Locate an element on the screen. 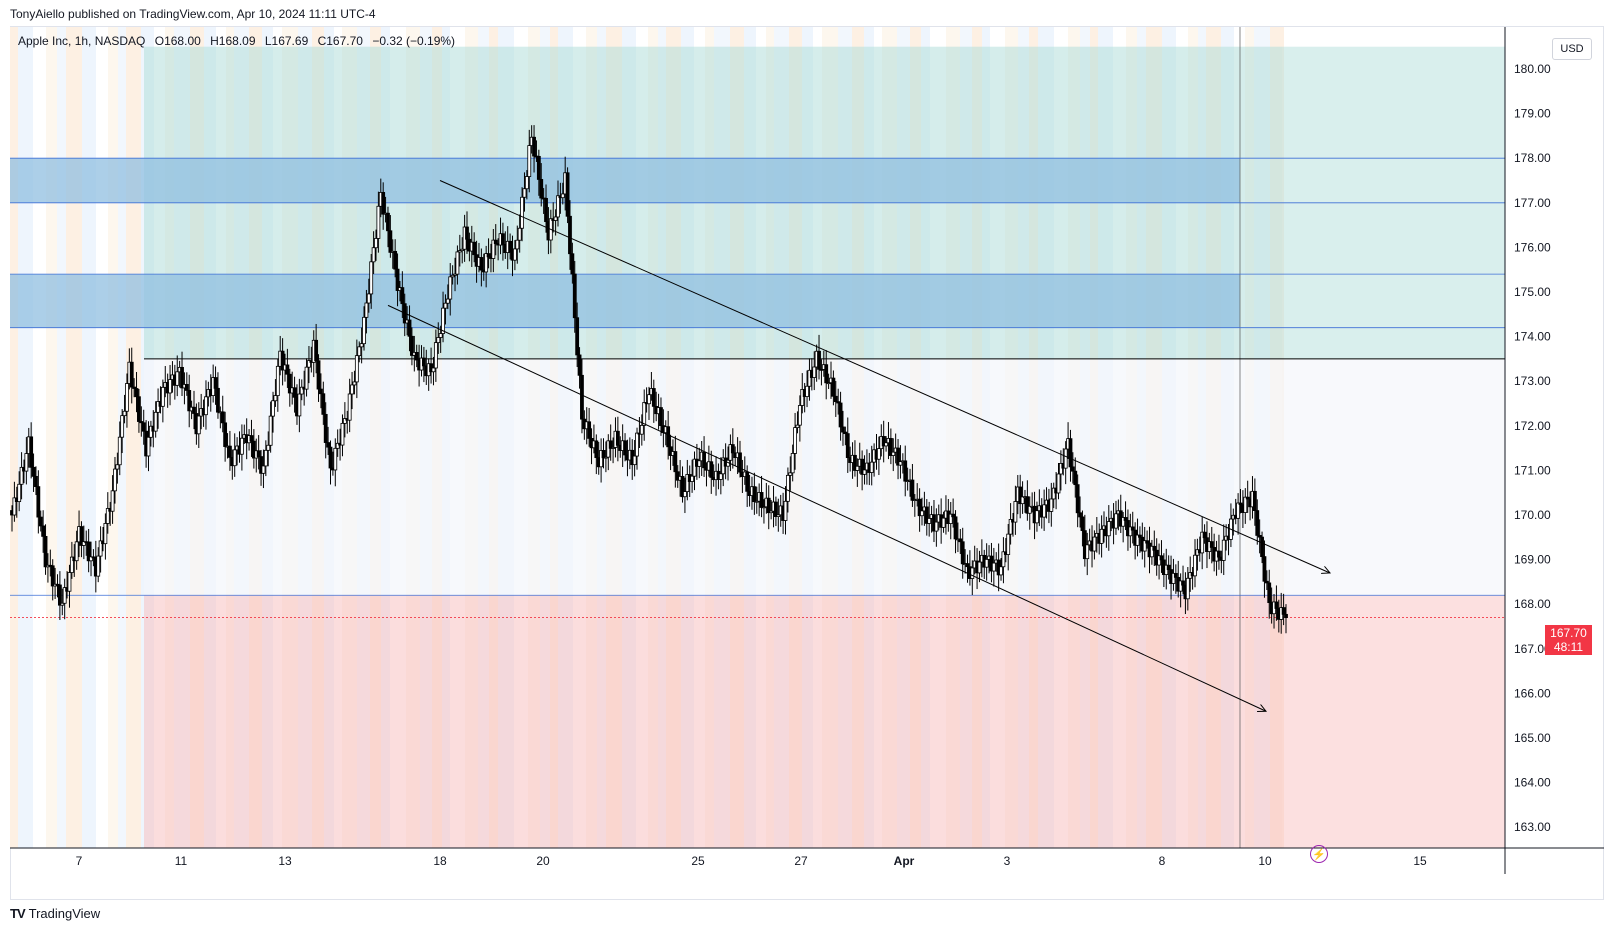 Image resolution: width=1606 pixels, height=931 pixels. time-tick-label: 15 is located at coordinates (1420, 861).